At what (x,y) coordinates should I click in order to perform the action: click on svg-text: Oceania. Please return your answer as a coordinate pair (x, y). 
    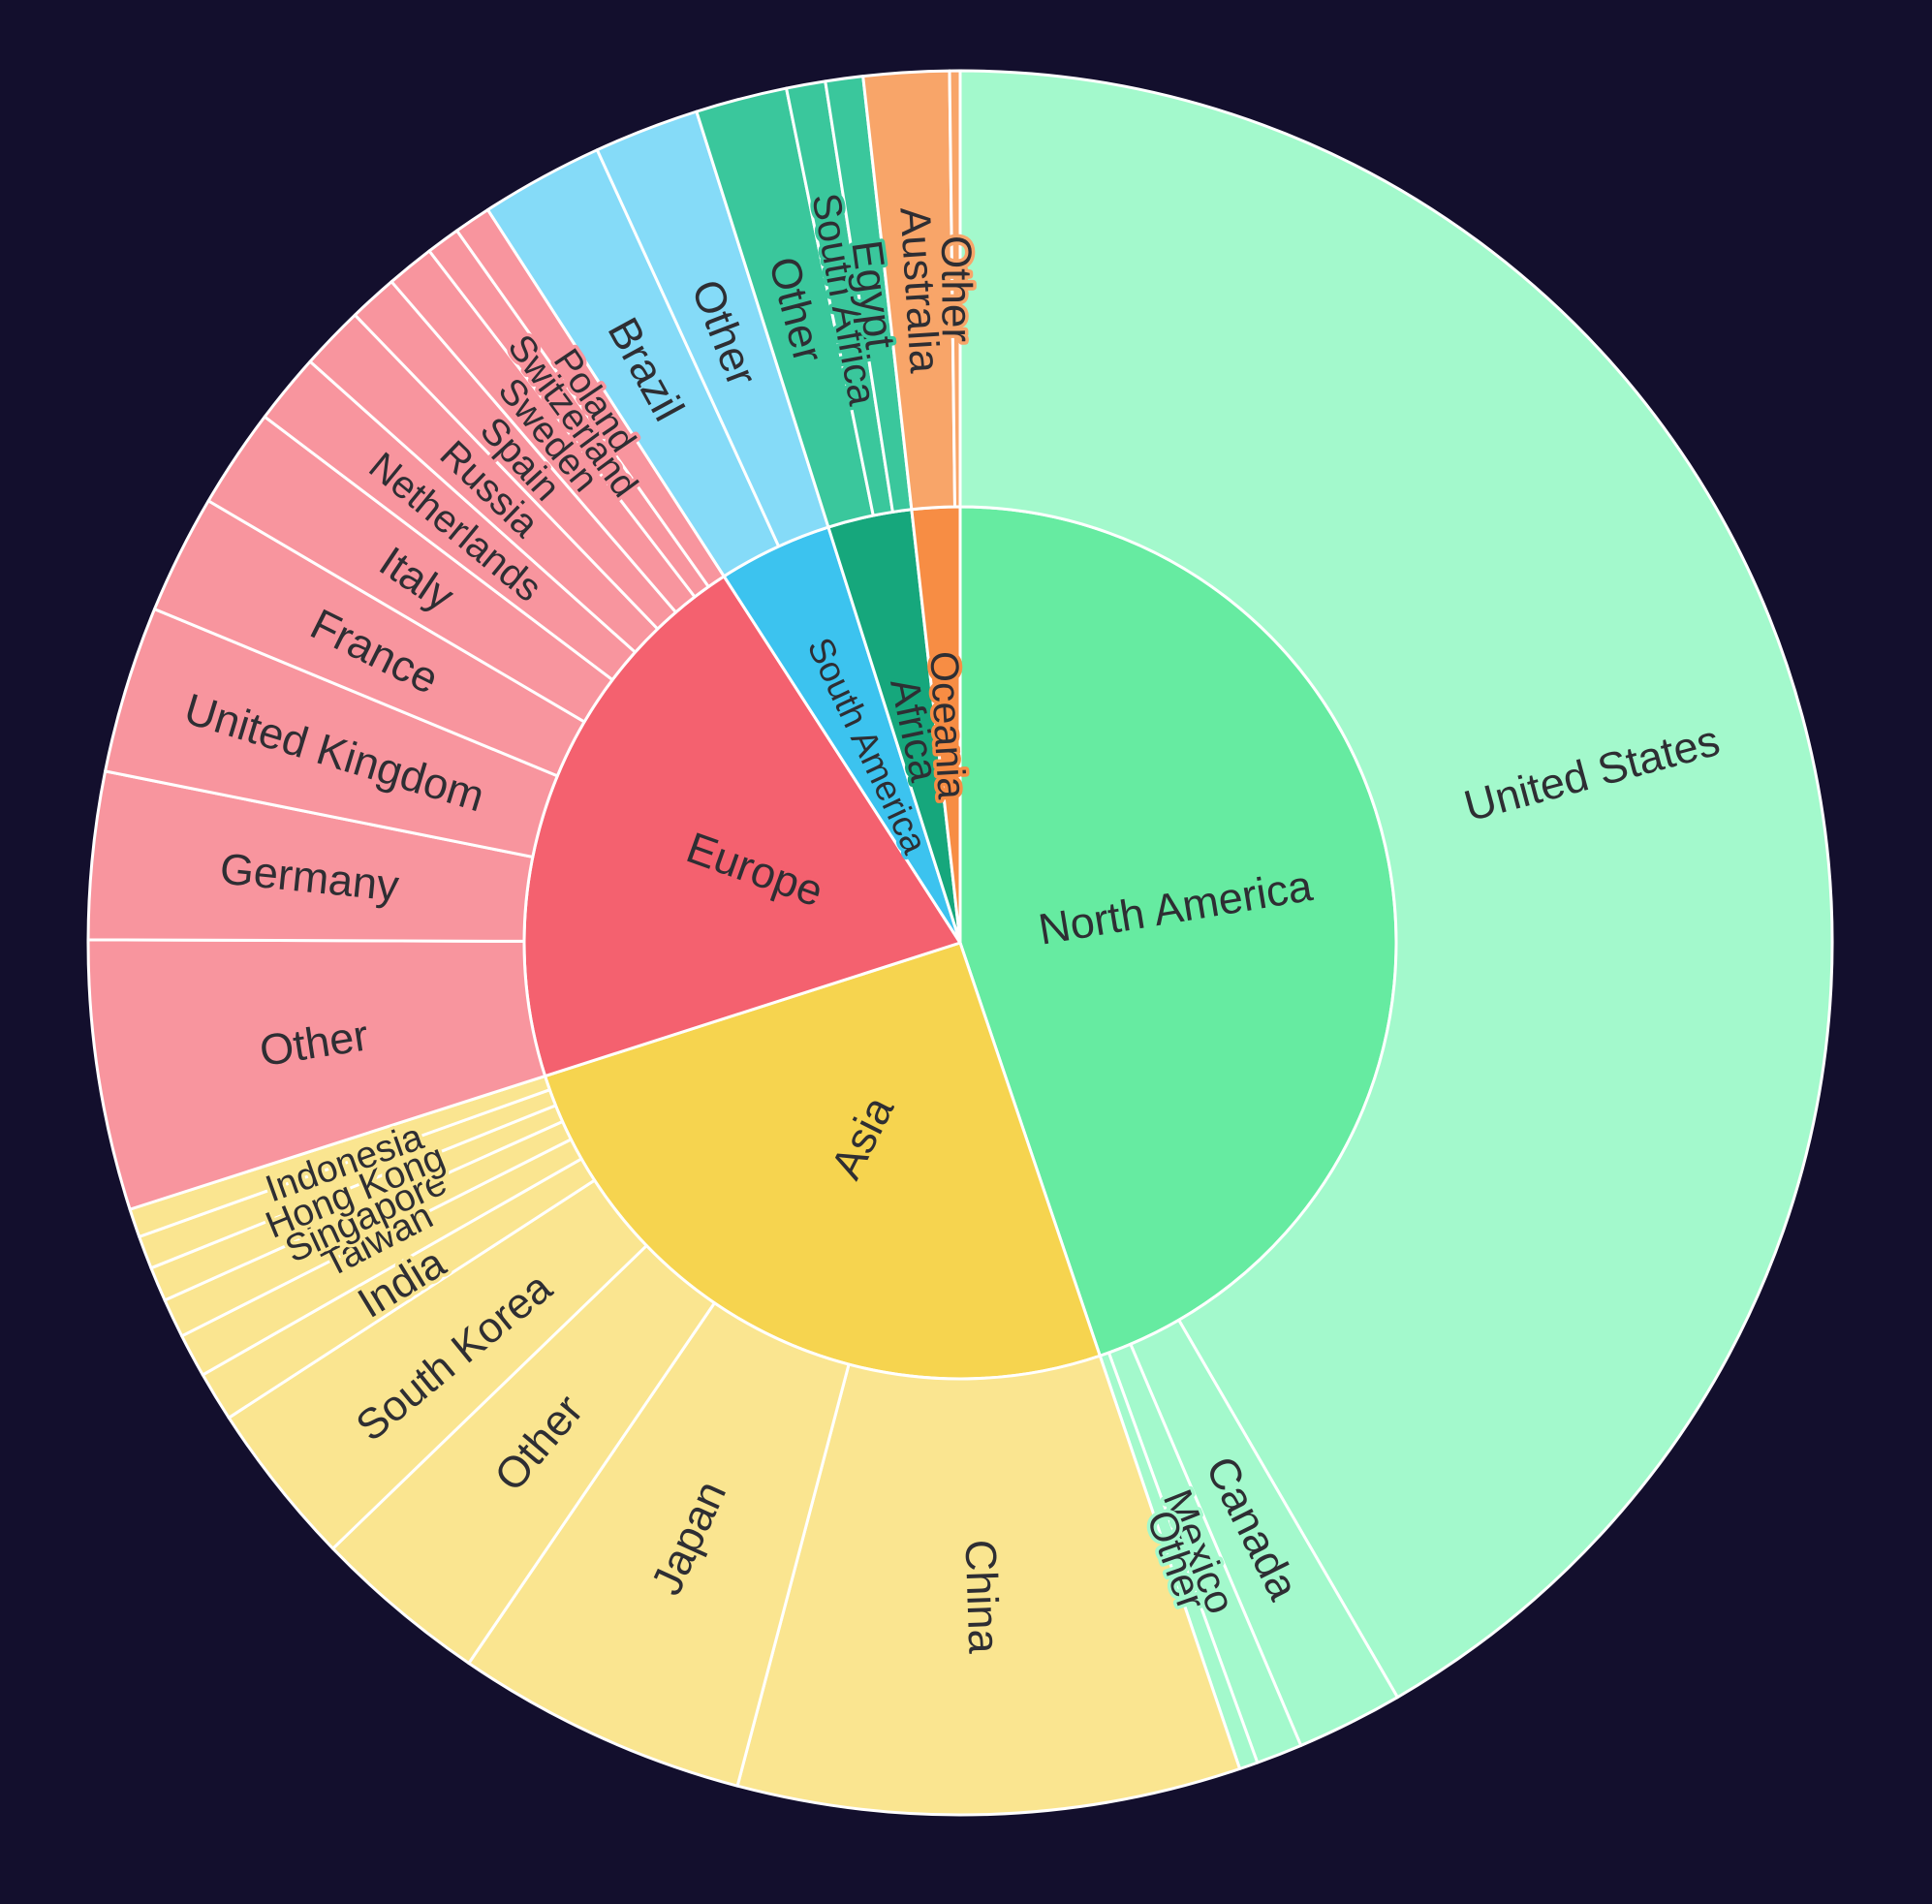
    Looking at the image, I should click on (947, 725).